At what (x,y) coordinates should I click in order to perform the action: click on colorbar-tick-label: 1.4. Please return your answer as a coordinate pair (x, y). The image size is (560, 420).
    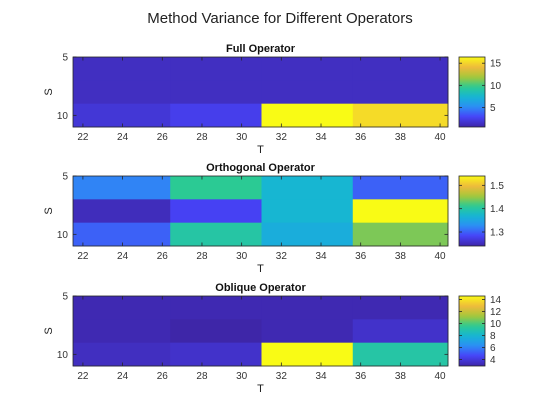
    Looking at the image, I should click on (497, 209).